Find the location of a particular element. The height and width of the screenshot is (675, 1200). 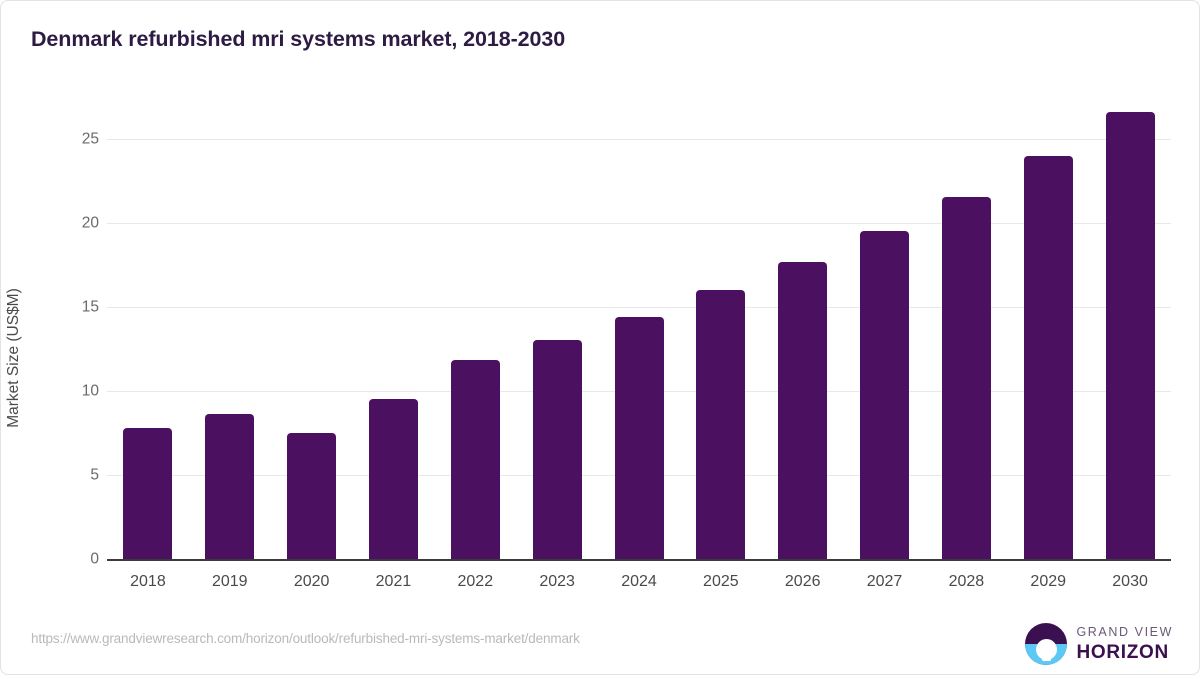

x-tick-label: 2029 is located at coordinates (1048, 581).